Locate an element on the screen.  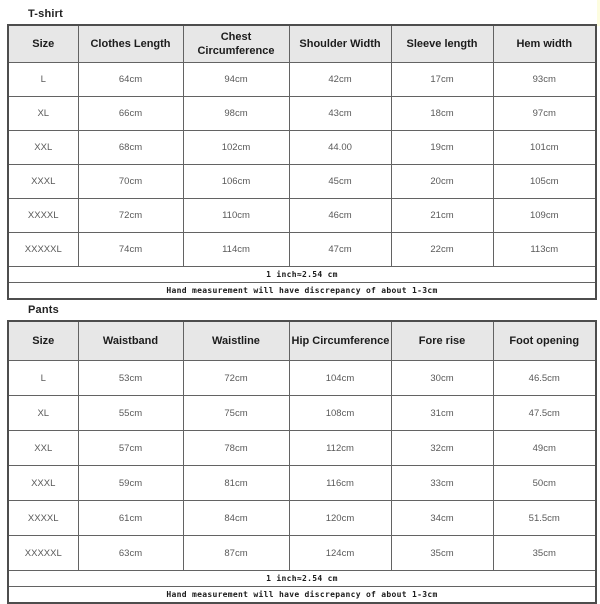
measurement-cell: 98cm is located at coordinates (236, 113).